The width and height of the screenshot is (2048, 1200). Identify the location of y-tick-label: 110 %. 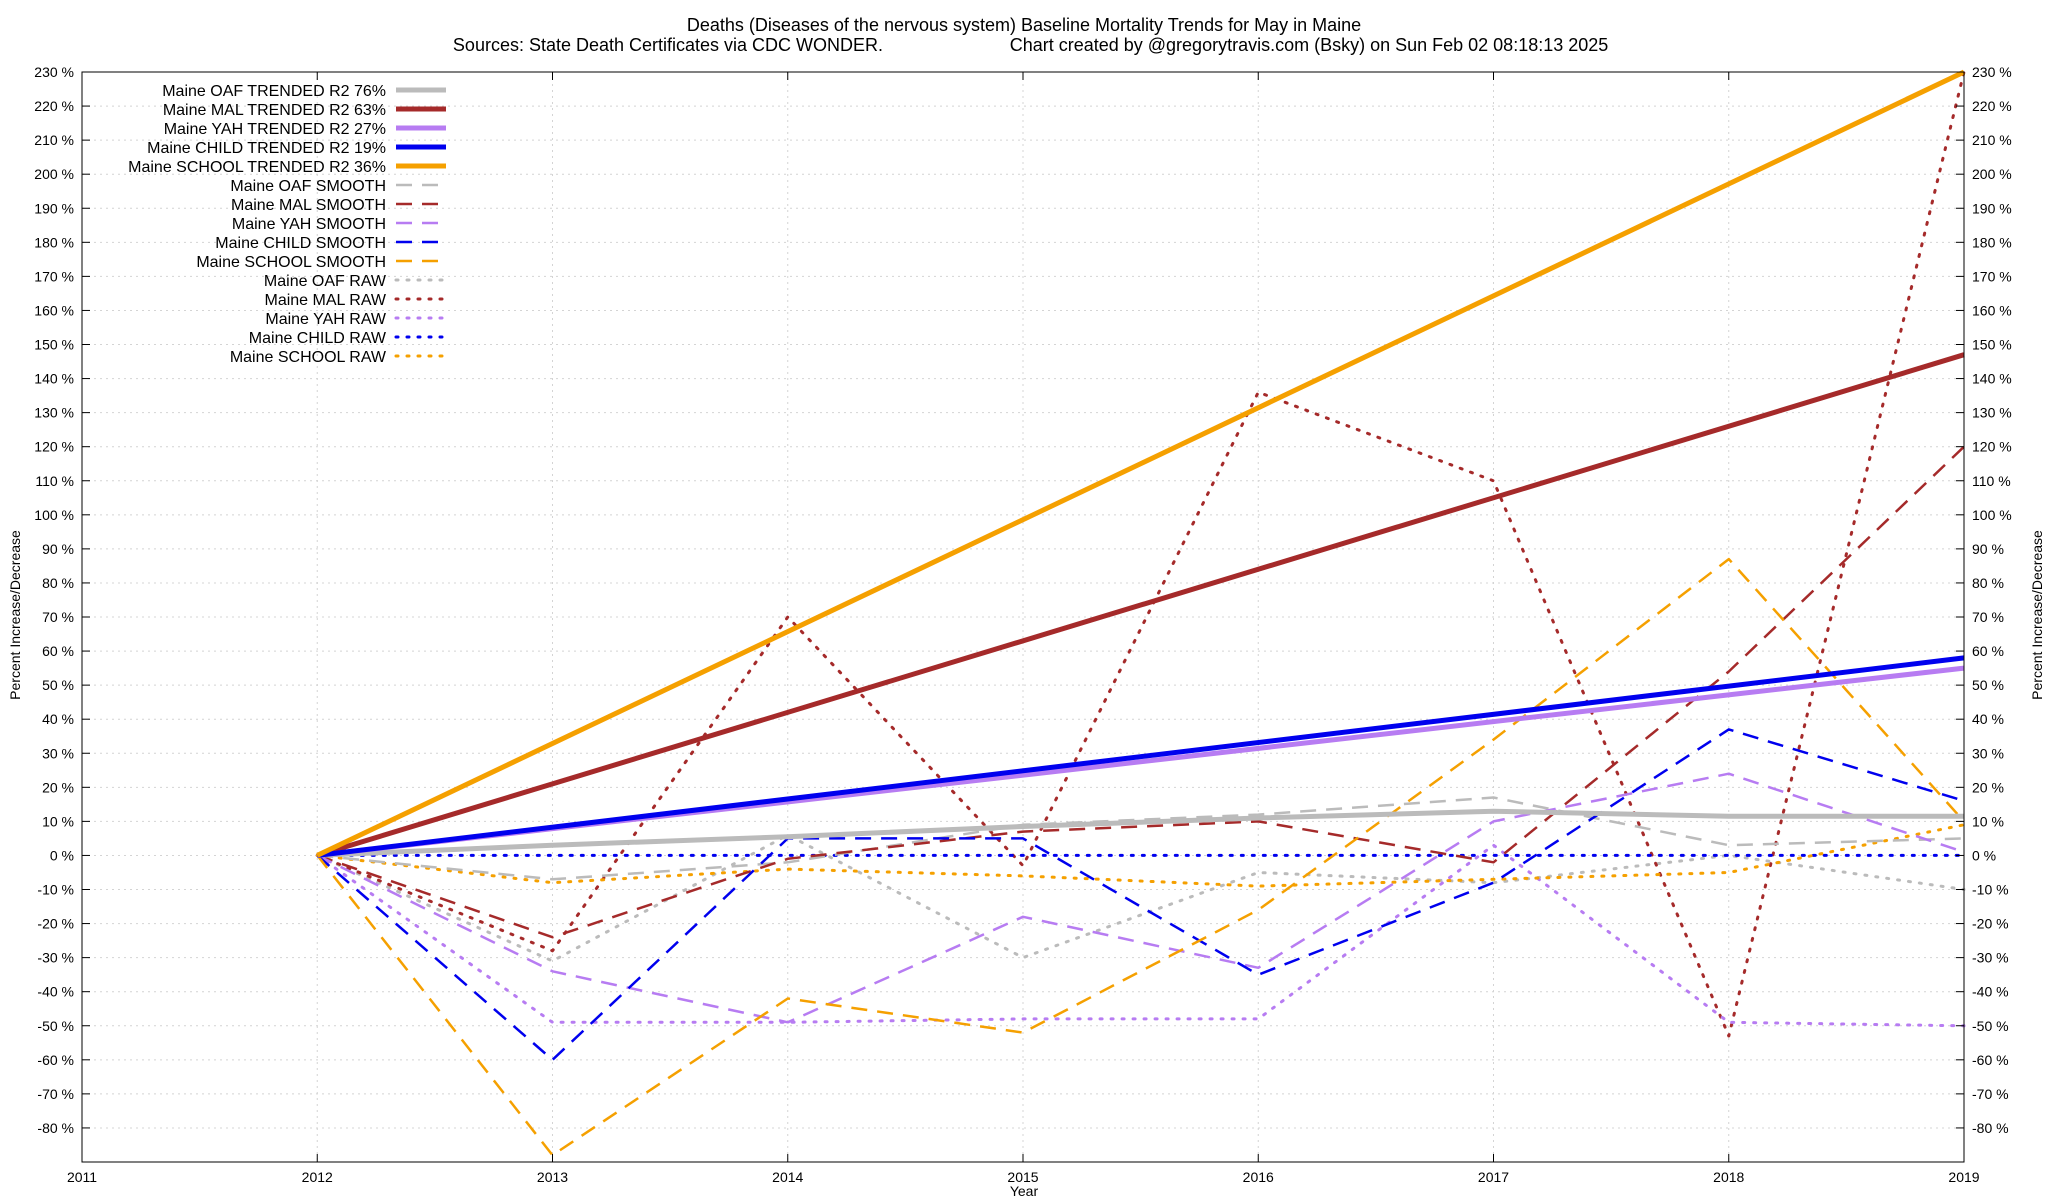
(54, 481).